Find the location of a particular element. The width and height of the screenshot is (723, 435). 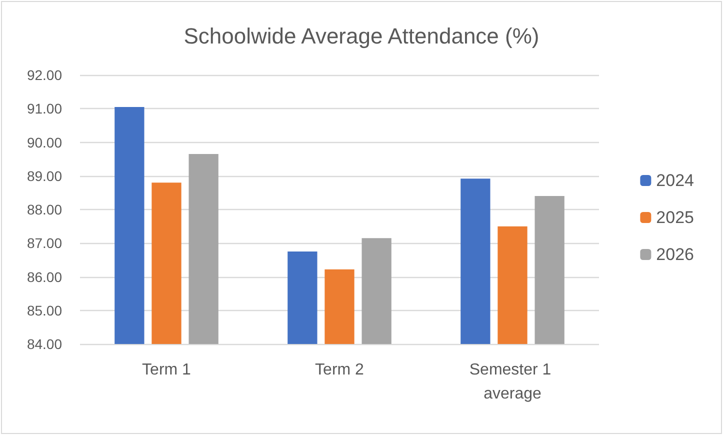

y-tick-label: 91.00 is located at coordinates (44, 108).